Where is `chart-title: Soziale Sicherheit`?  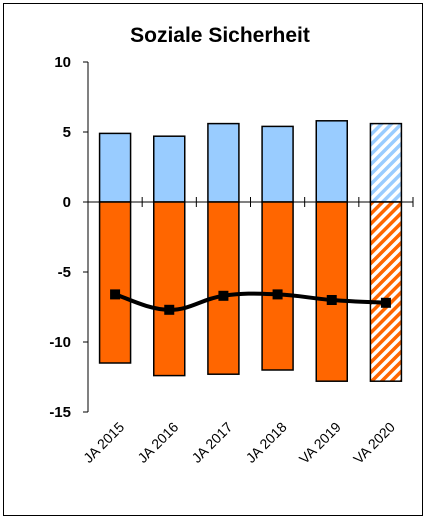 chart-title: Soziale Sicherheit is located at coordinates (220, 35).